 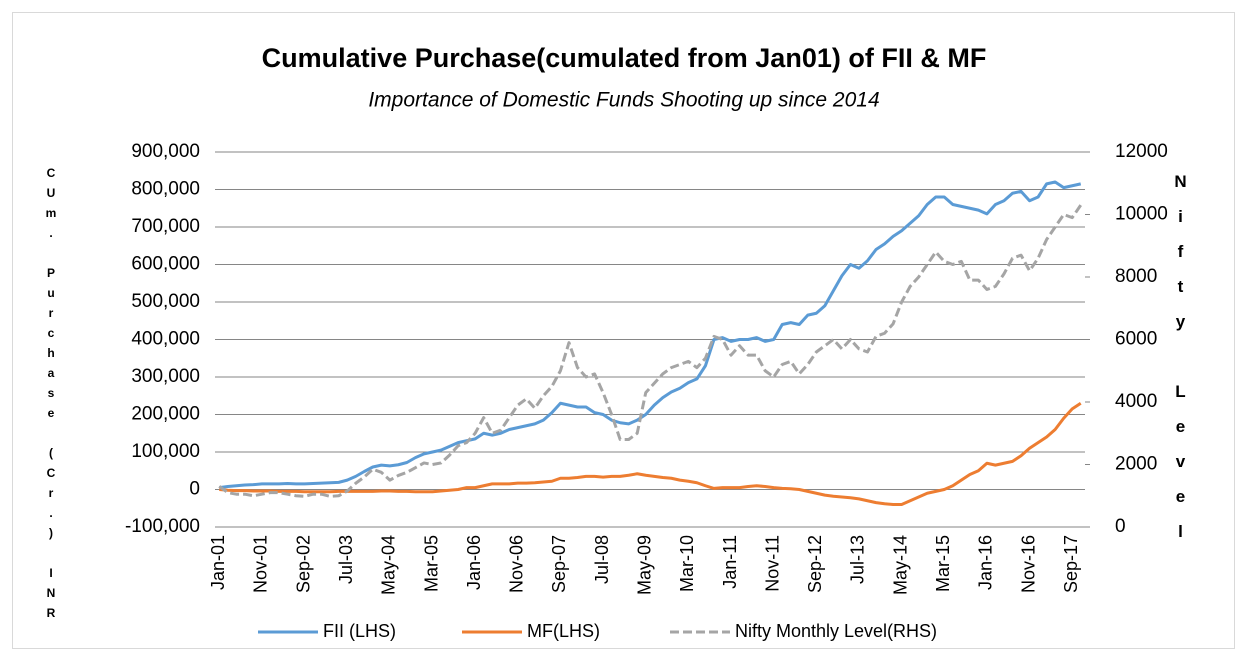 I want to click on y-tick-label: 0, so click(x=194, y=489).